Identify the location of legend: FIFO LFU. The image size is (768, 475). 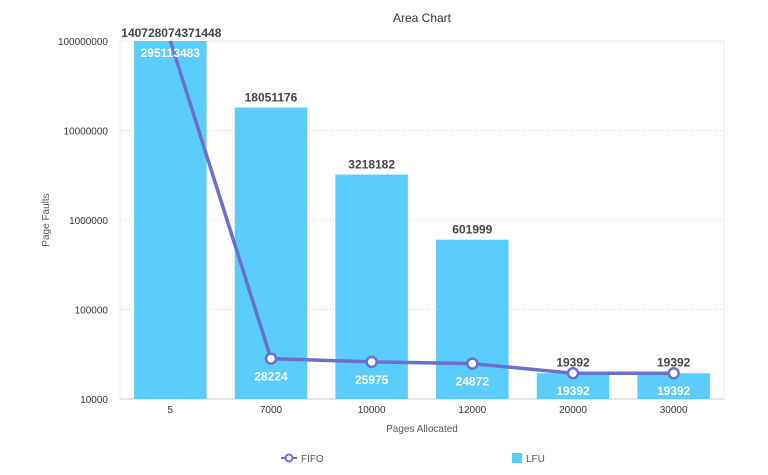
(413, 459).